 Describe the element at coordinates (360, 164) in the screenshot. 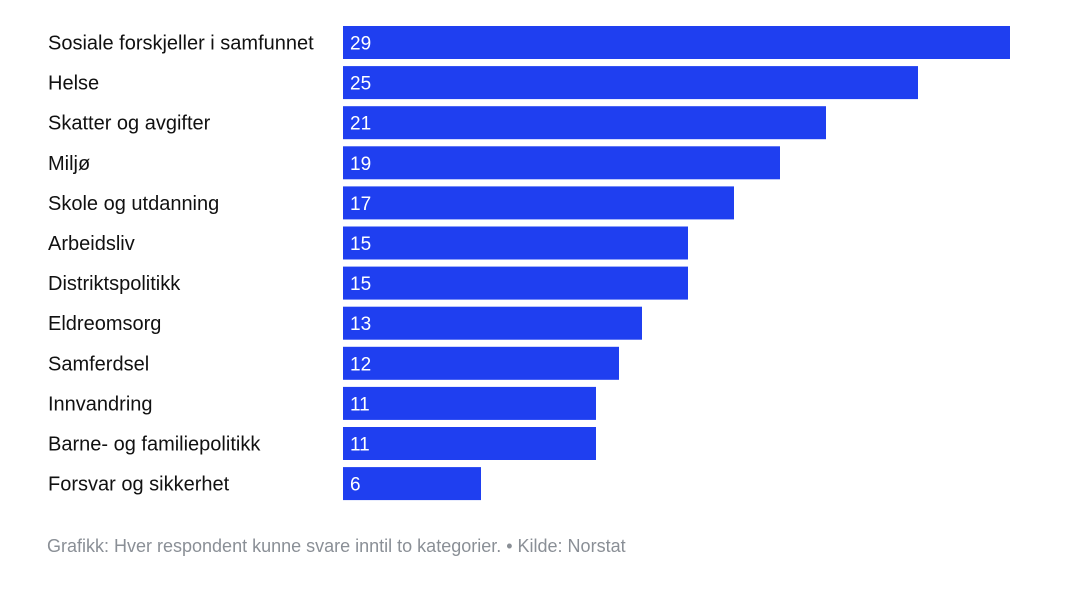

I see `bar-value-label: 19` at that location.